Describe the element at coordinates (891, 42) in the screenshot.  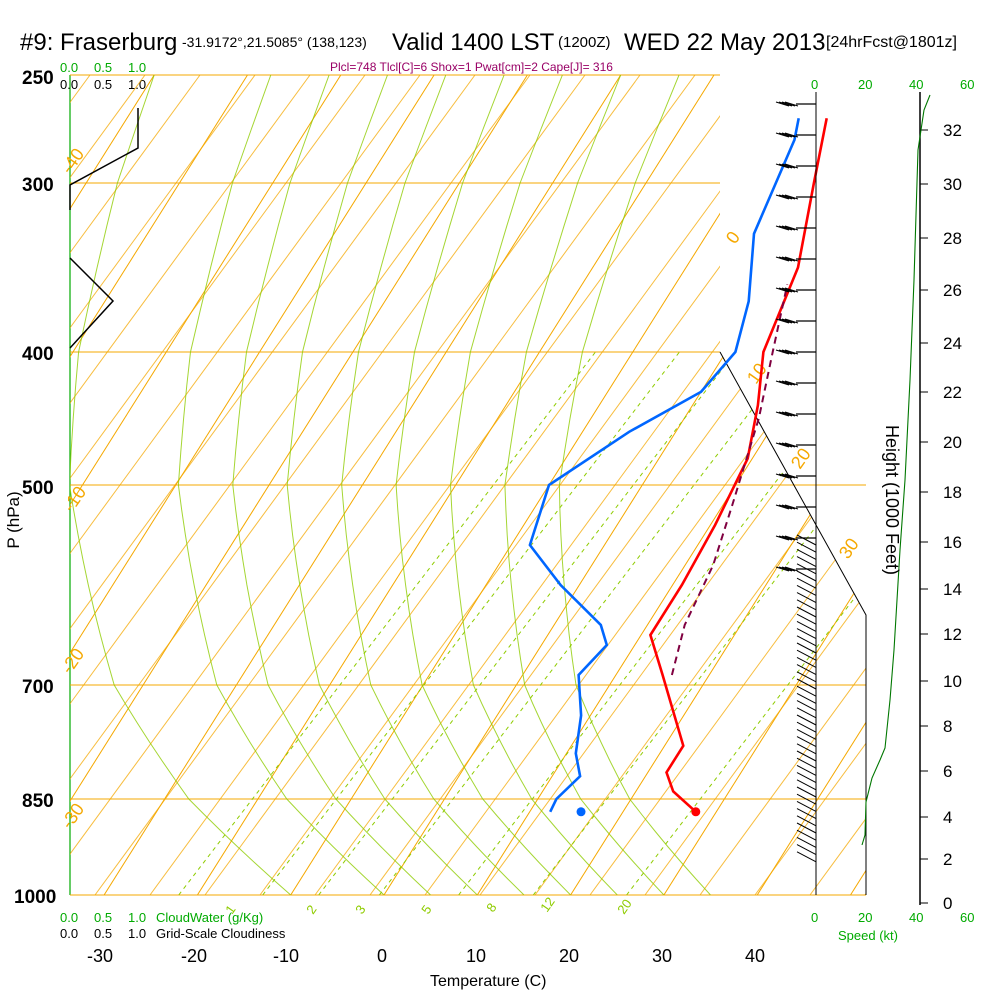
I see `title-forecast: [24hrFcst@1801z]` at that location.